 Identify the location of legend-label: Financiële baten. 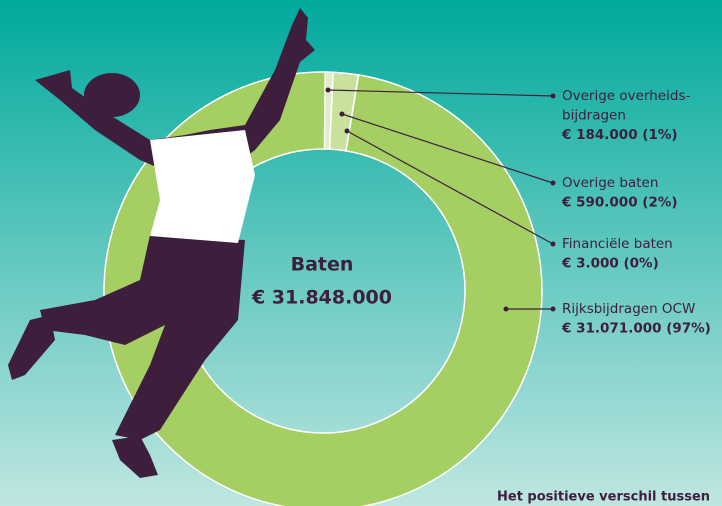
(617, 244).